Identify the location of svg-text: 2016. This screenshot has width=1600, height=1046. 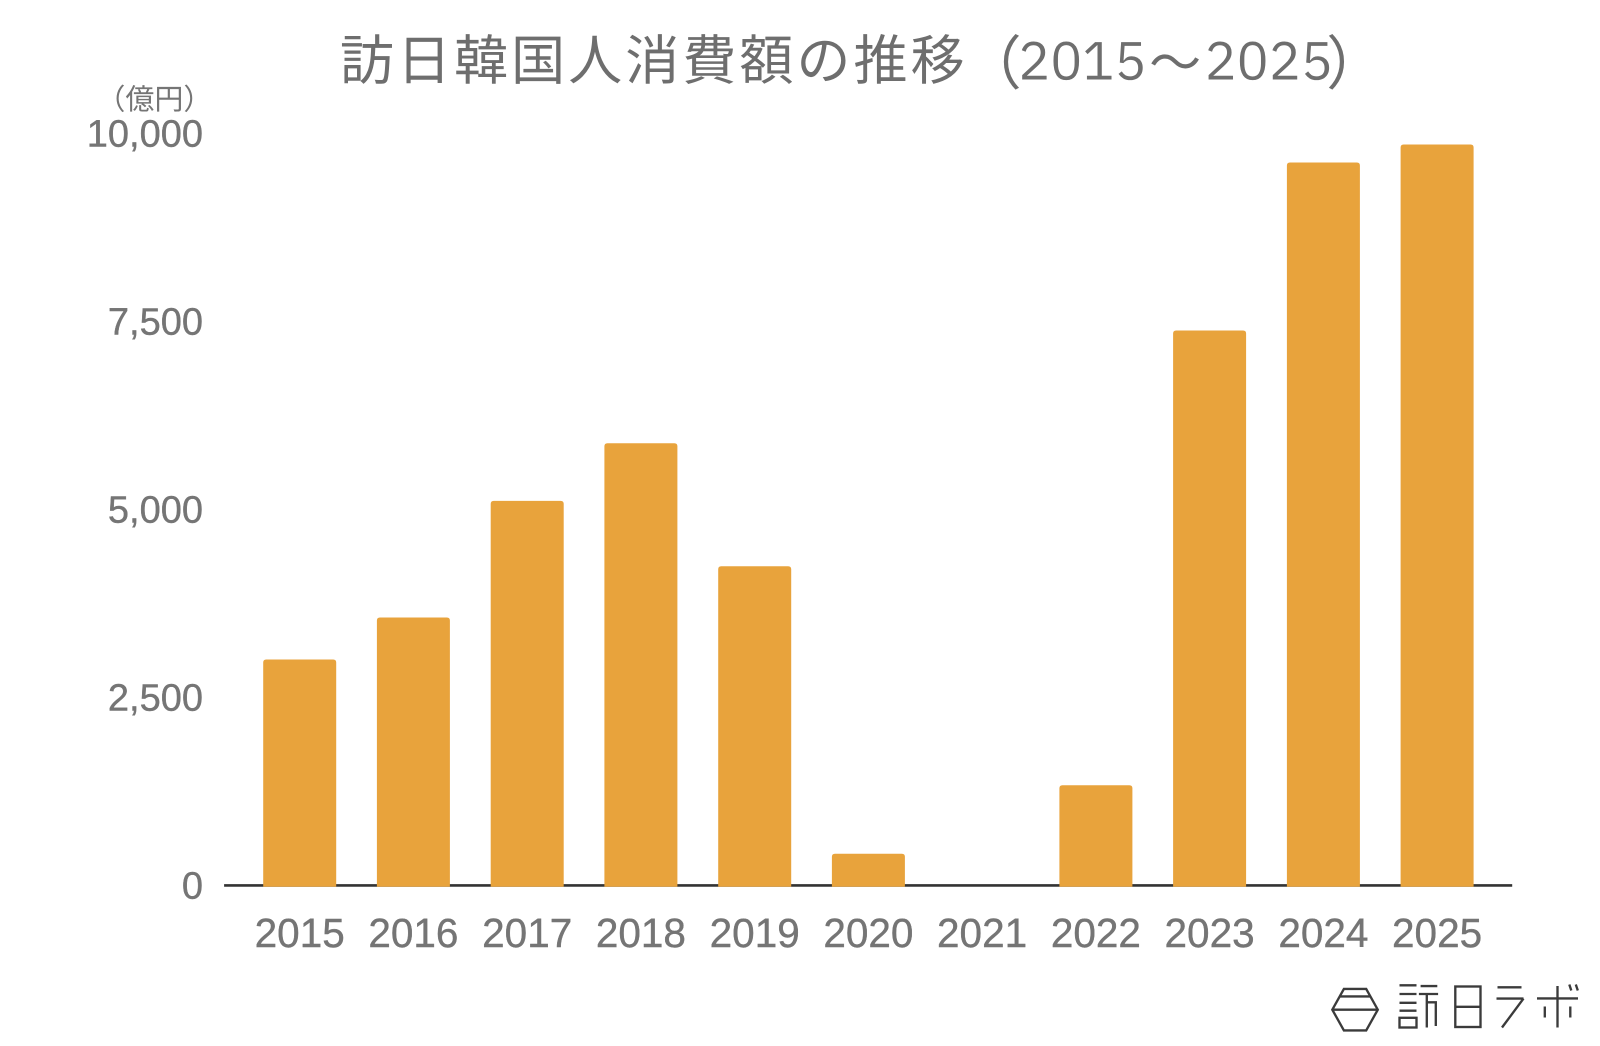
(413, 933).